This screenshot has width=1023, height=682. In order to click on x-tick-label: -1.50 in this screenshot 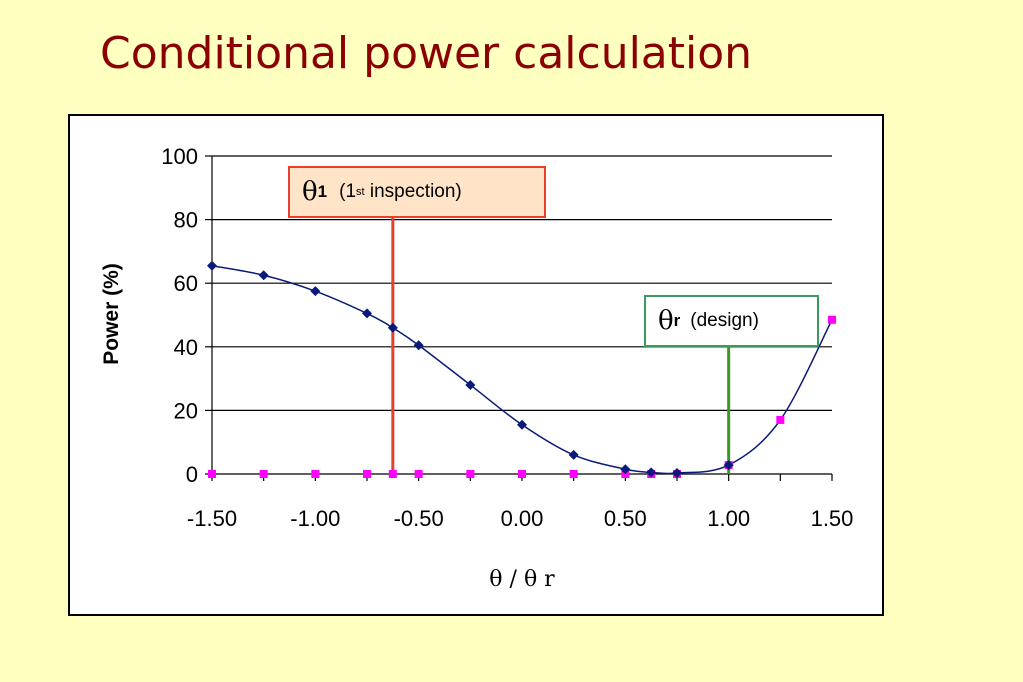, I will do `click(212, 518)`.